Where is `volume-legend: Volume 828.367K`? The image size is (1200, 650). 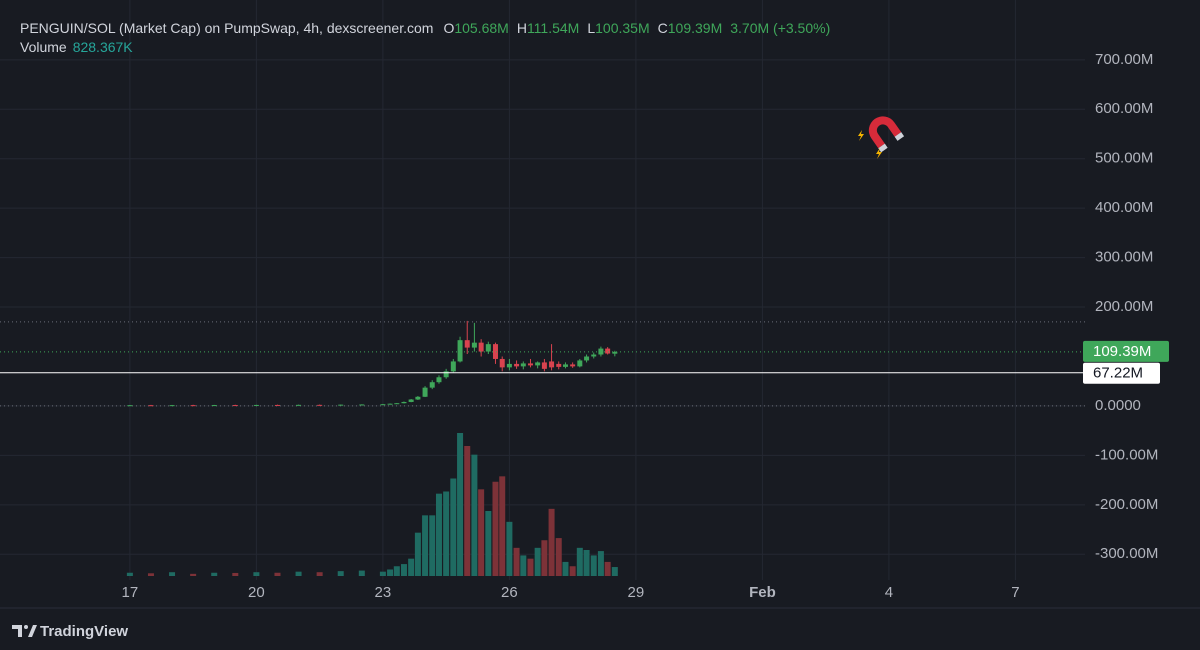 volume-legend: Volume 828.367K is located at coordinates (76, 47).